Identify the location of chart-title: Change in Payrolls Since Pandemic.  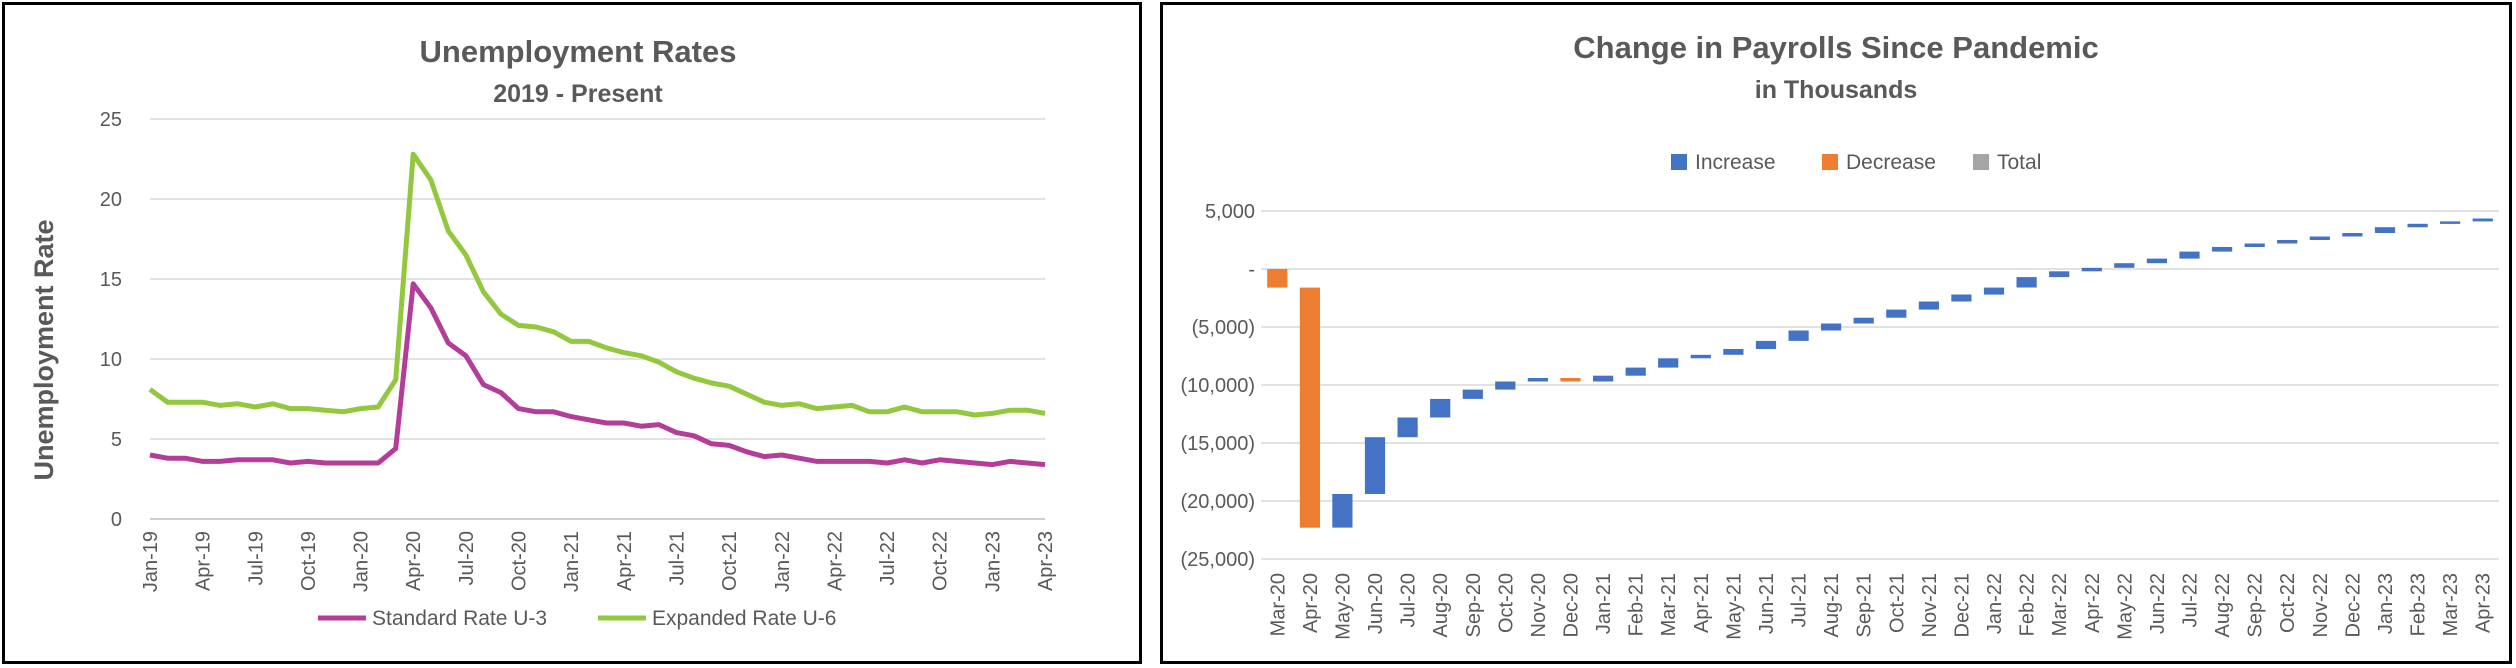
(1835, 47).